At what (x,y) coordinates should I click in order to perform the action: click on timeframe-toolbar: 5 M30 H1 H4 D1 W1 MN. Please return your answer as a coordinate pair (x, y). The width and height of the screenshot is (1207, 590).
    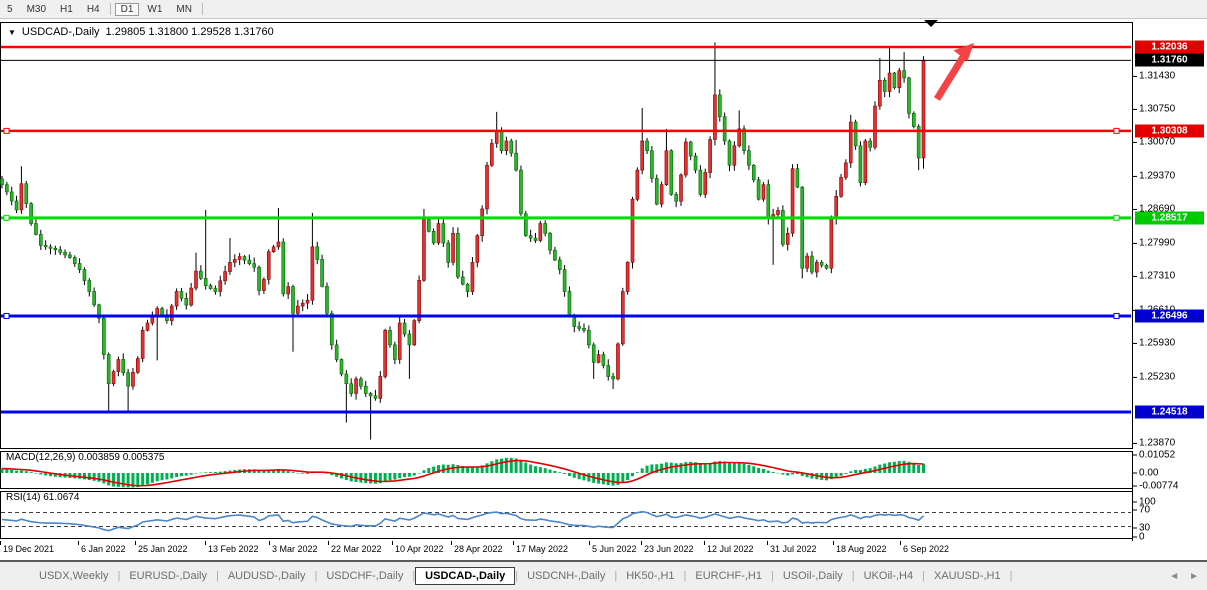
    Looking at the image, I should click on (603, 9).